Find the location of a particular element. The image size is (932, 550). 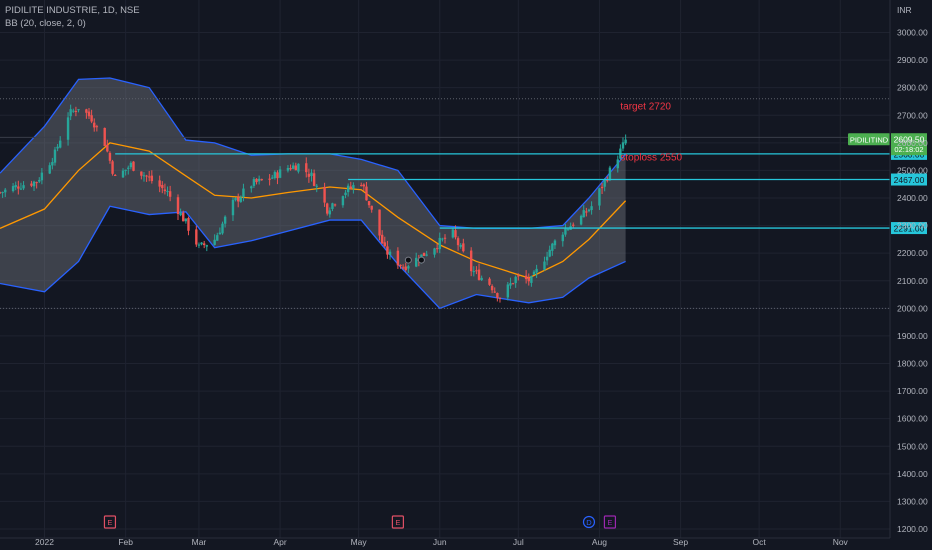

price-tick-label: 1800.00 is located at coordinates (912, 364).